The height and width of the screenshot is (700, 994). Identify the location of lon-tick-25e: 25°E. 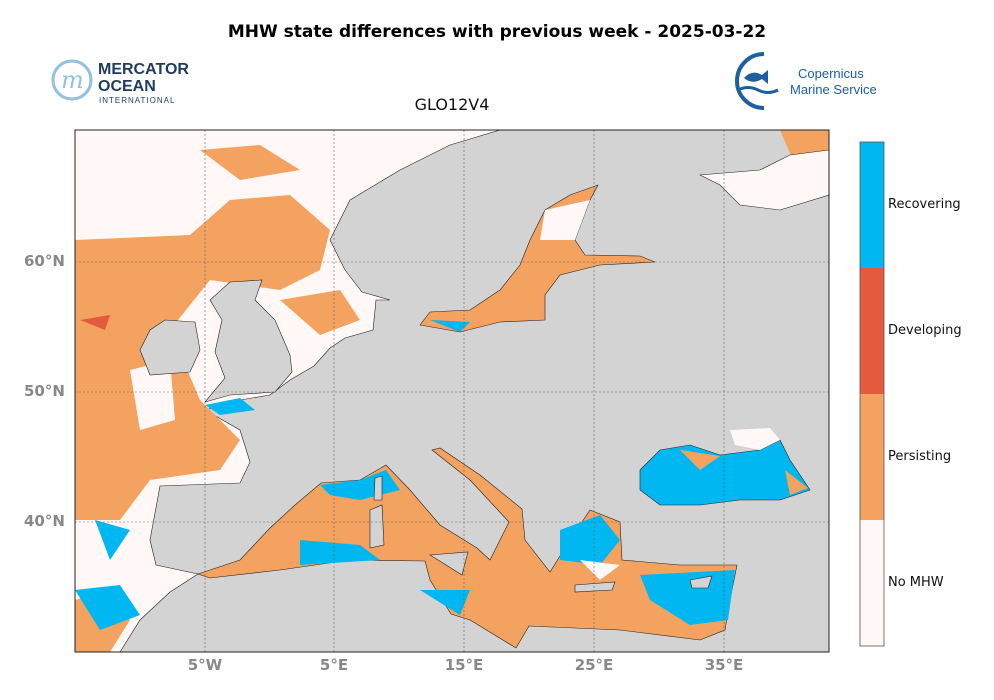
(594, 665).